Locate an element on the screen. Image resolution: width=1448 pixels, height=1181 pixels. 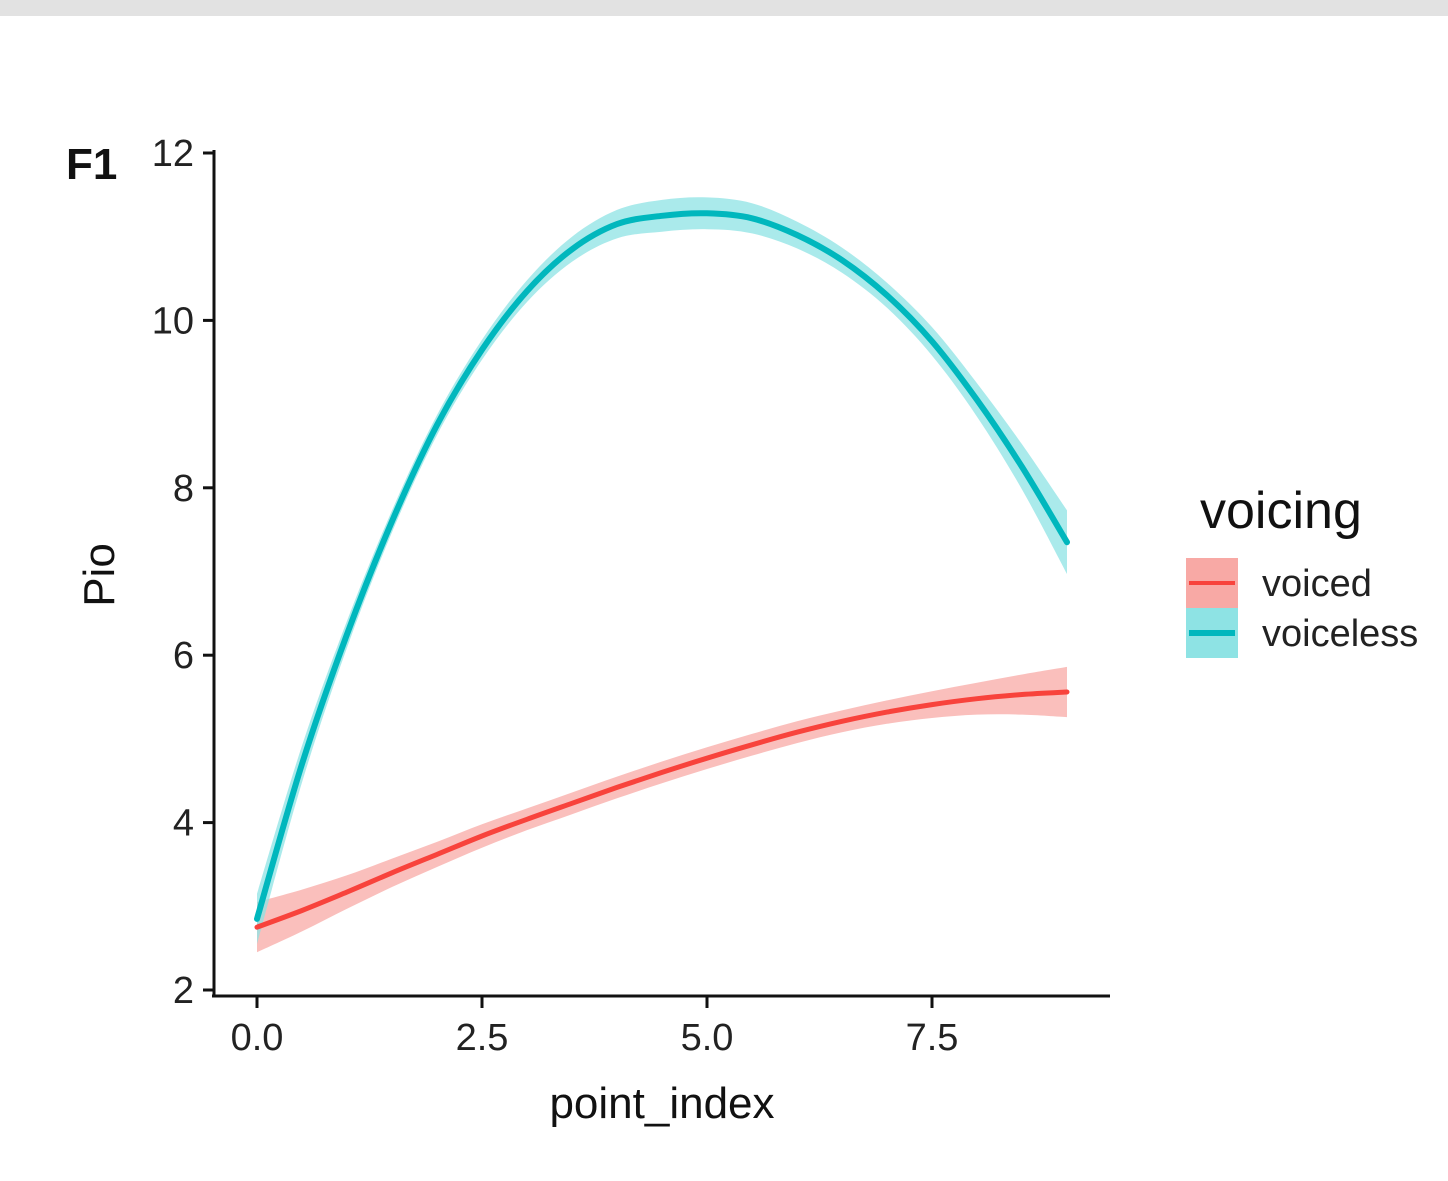
y-tick-label: 12 is located at coordinates (173, 154).